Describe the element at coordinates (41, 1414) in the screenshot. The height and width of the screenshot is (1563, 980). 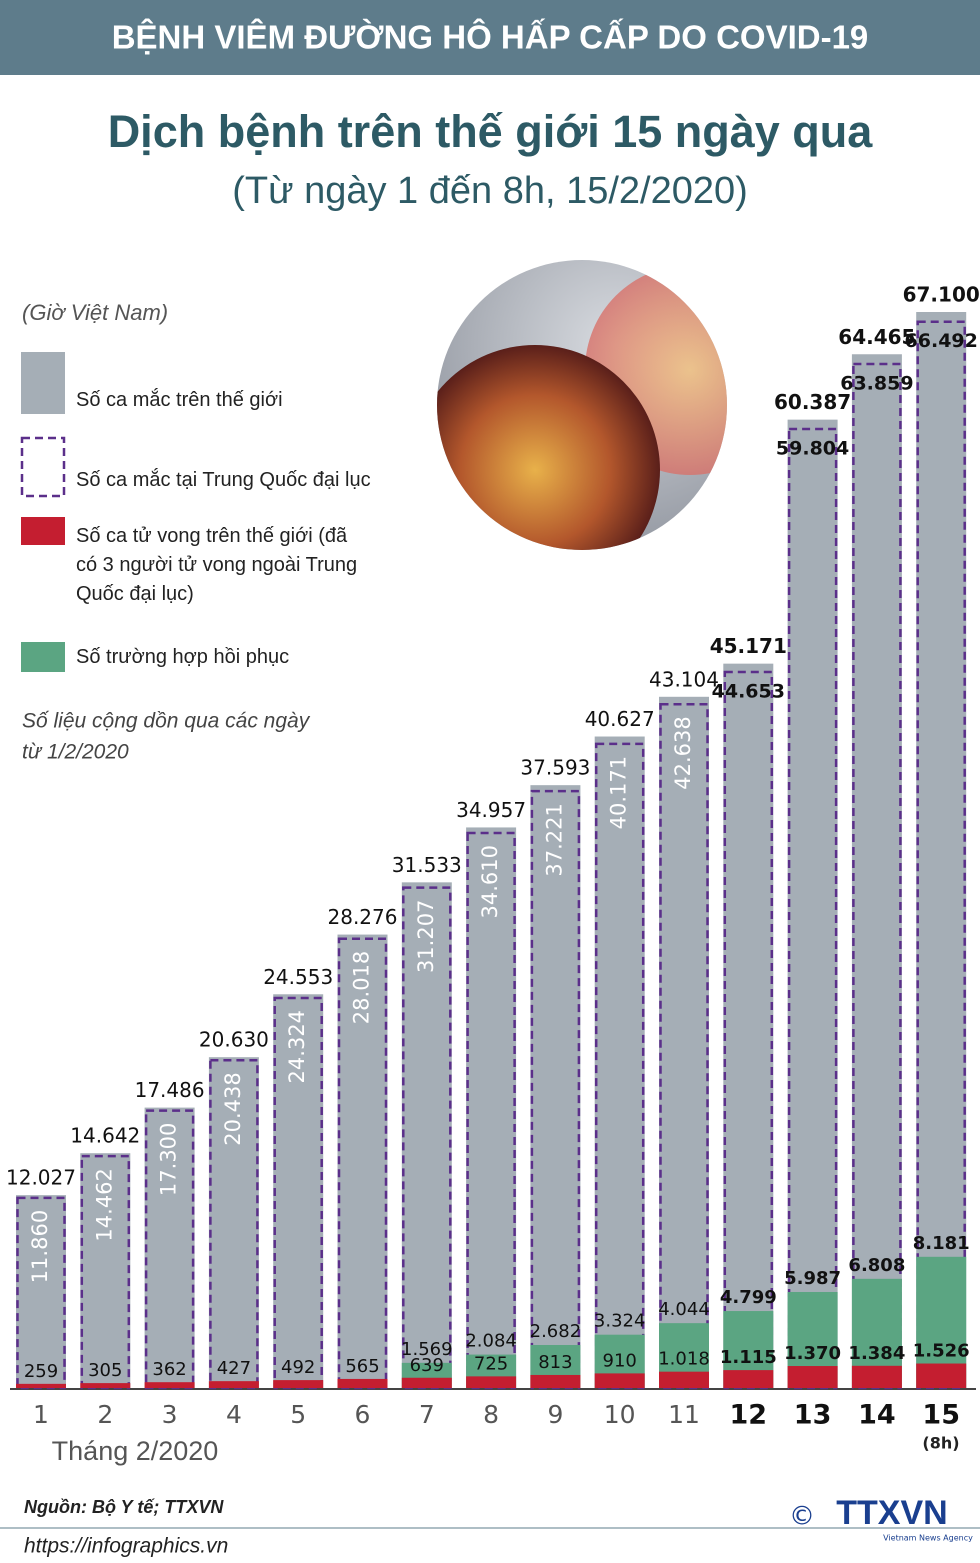
I see `x-tick-label: 1` at that location.